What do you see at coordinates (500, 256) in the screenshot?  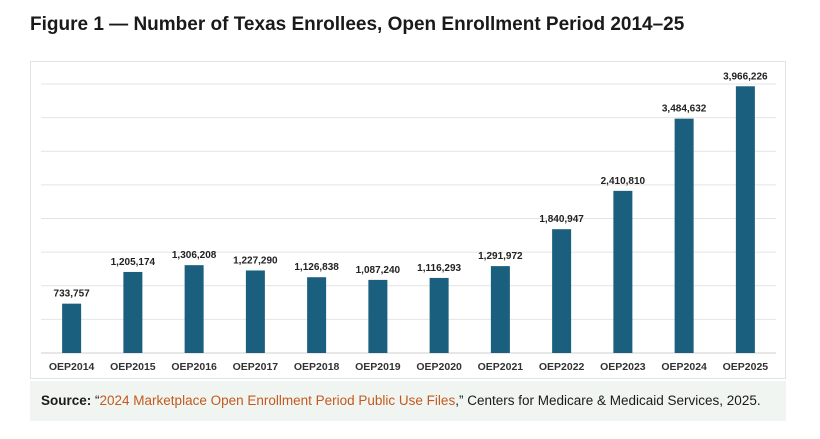 I see `value-label: 1,291,972` at bounding box center [500, 256].